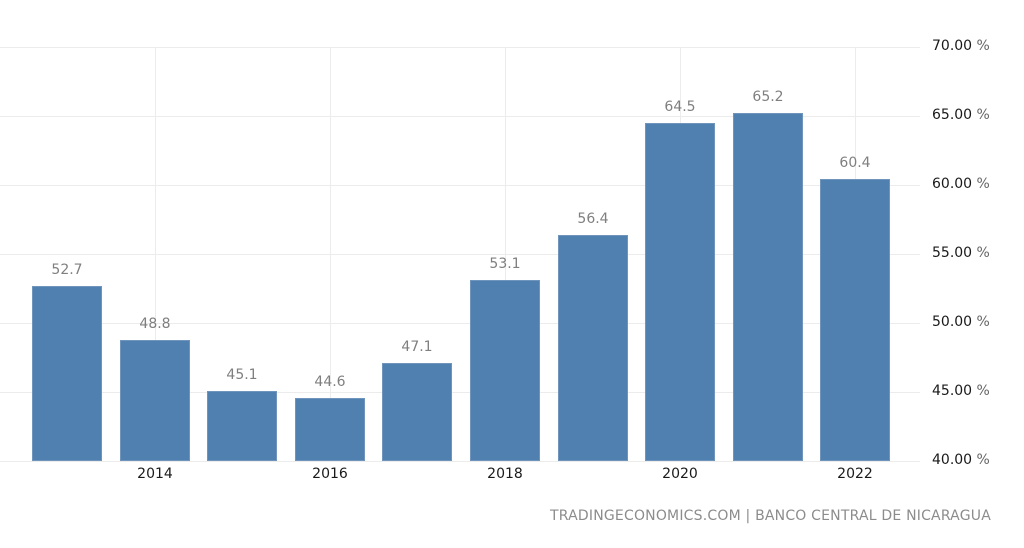 The width and height of the screenshot is (1024, 548). I want to click on y-axis-tick-label: 65.00 %, so click(961, 115).